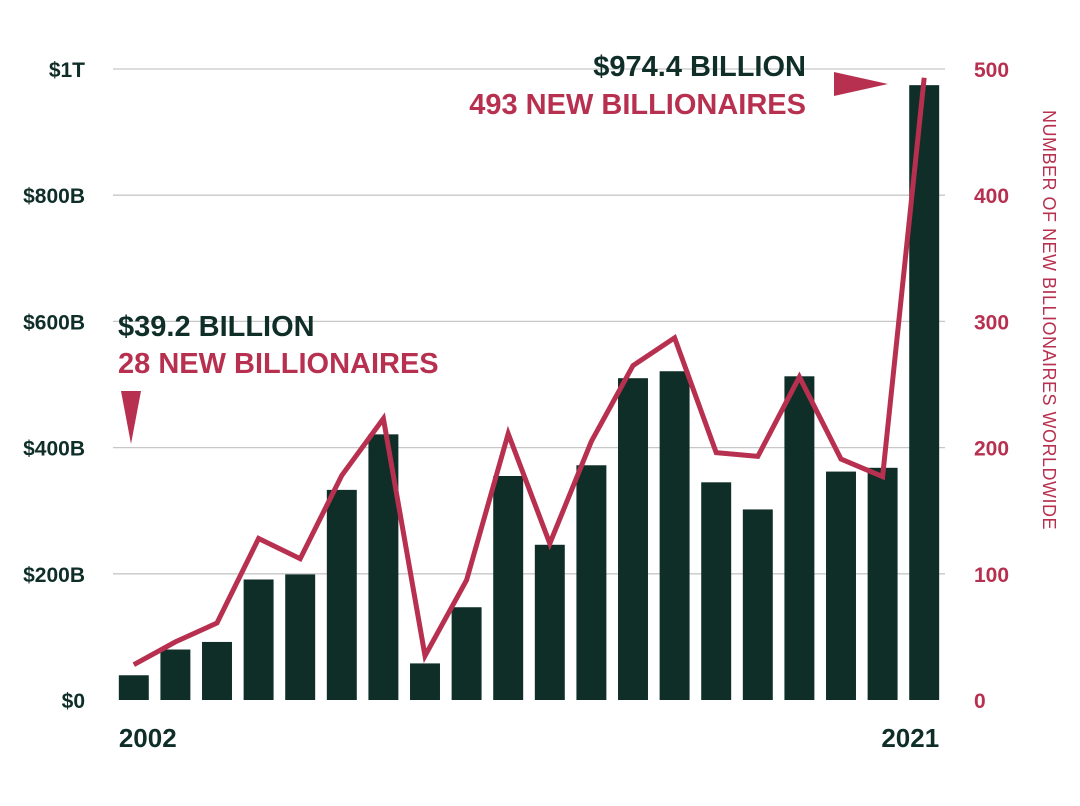 Image resolution: width=1080 pixels, height=806 pixels. What do you see at coordinates (54, 449) in the screenshot?
I see `left-tick-label-2: $400B` at bounding box center [54, 449].